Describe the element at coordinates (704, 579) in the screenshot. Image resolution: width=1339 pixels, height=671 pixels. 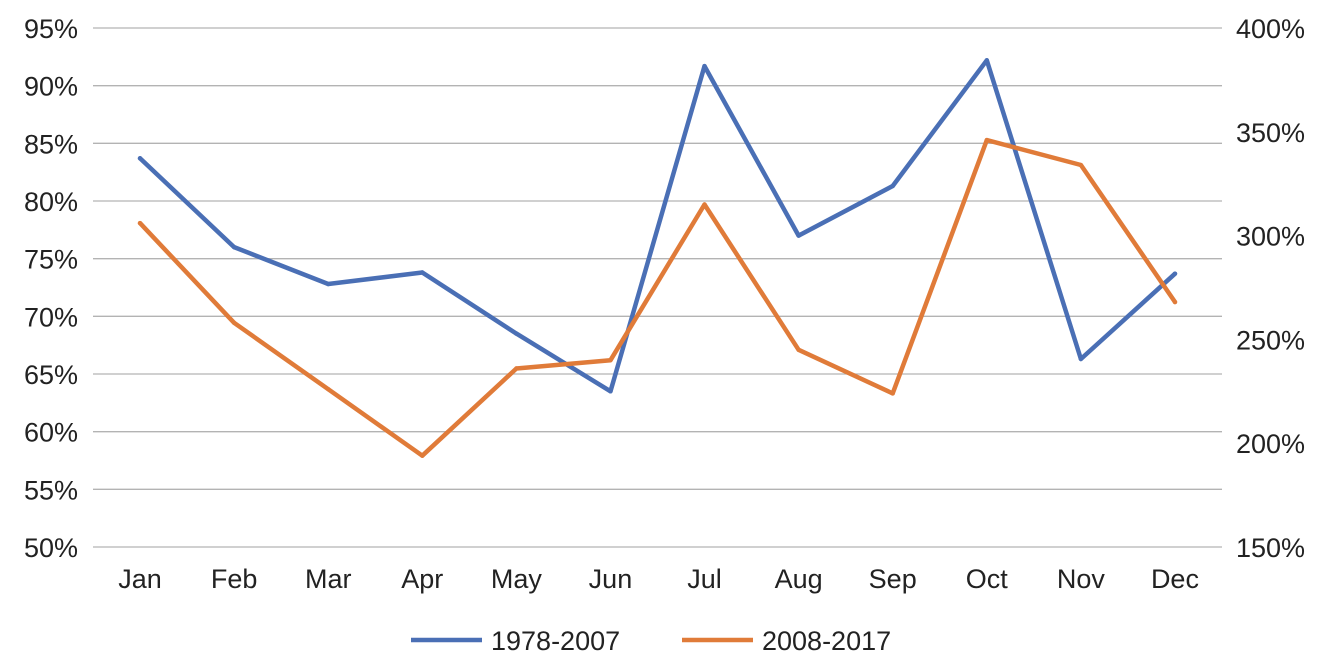
I see `x-axis-tick-label: Jul` at that location.